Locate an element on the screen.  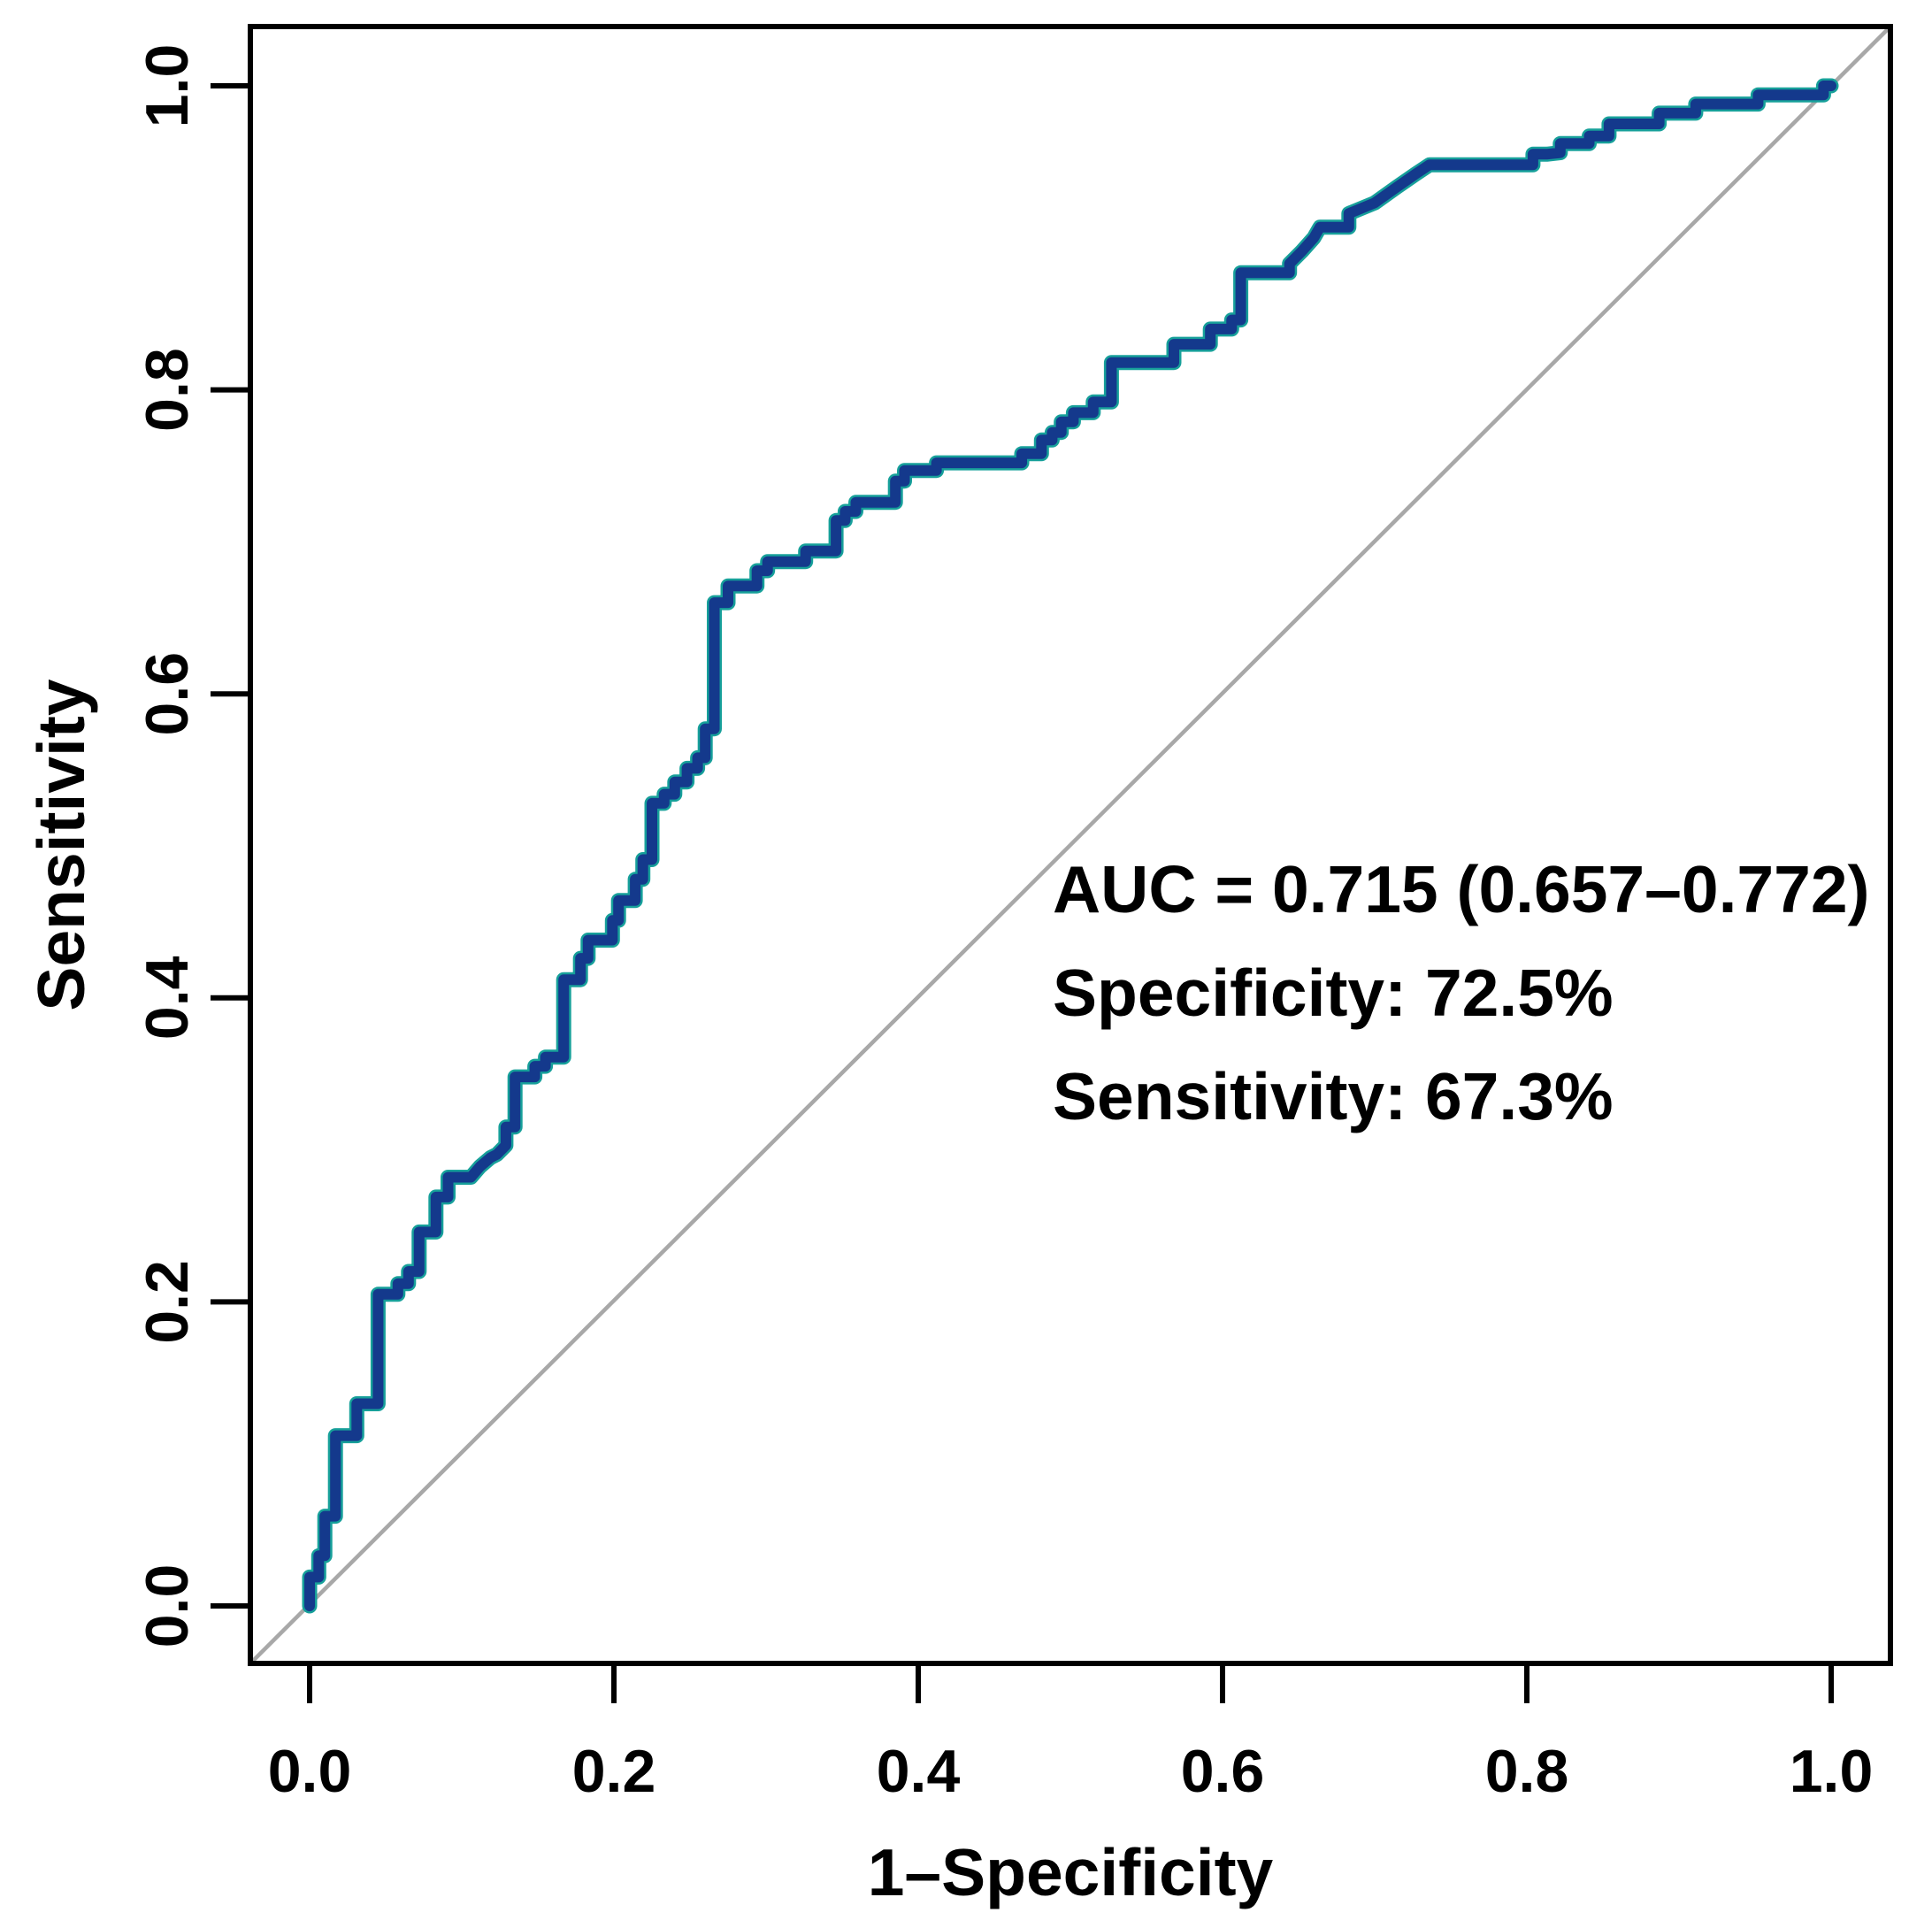
auc-annotation: AUC = 0.715 (0.657–0.772) is located at coordinates (1461, 889).